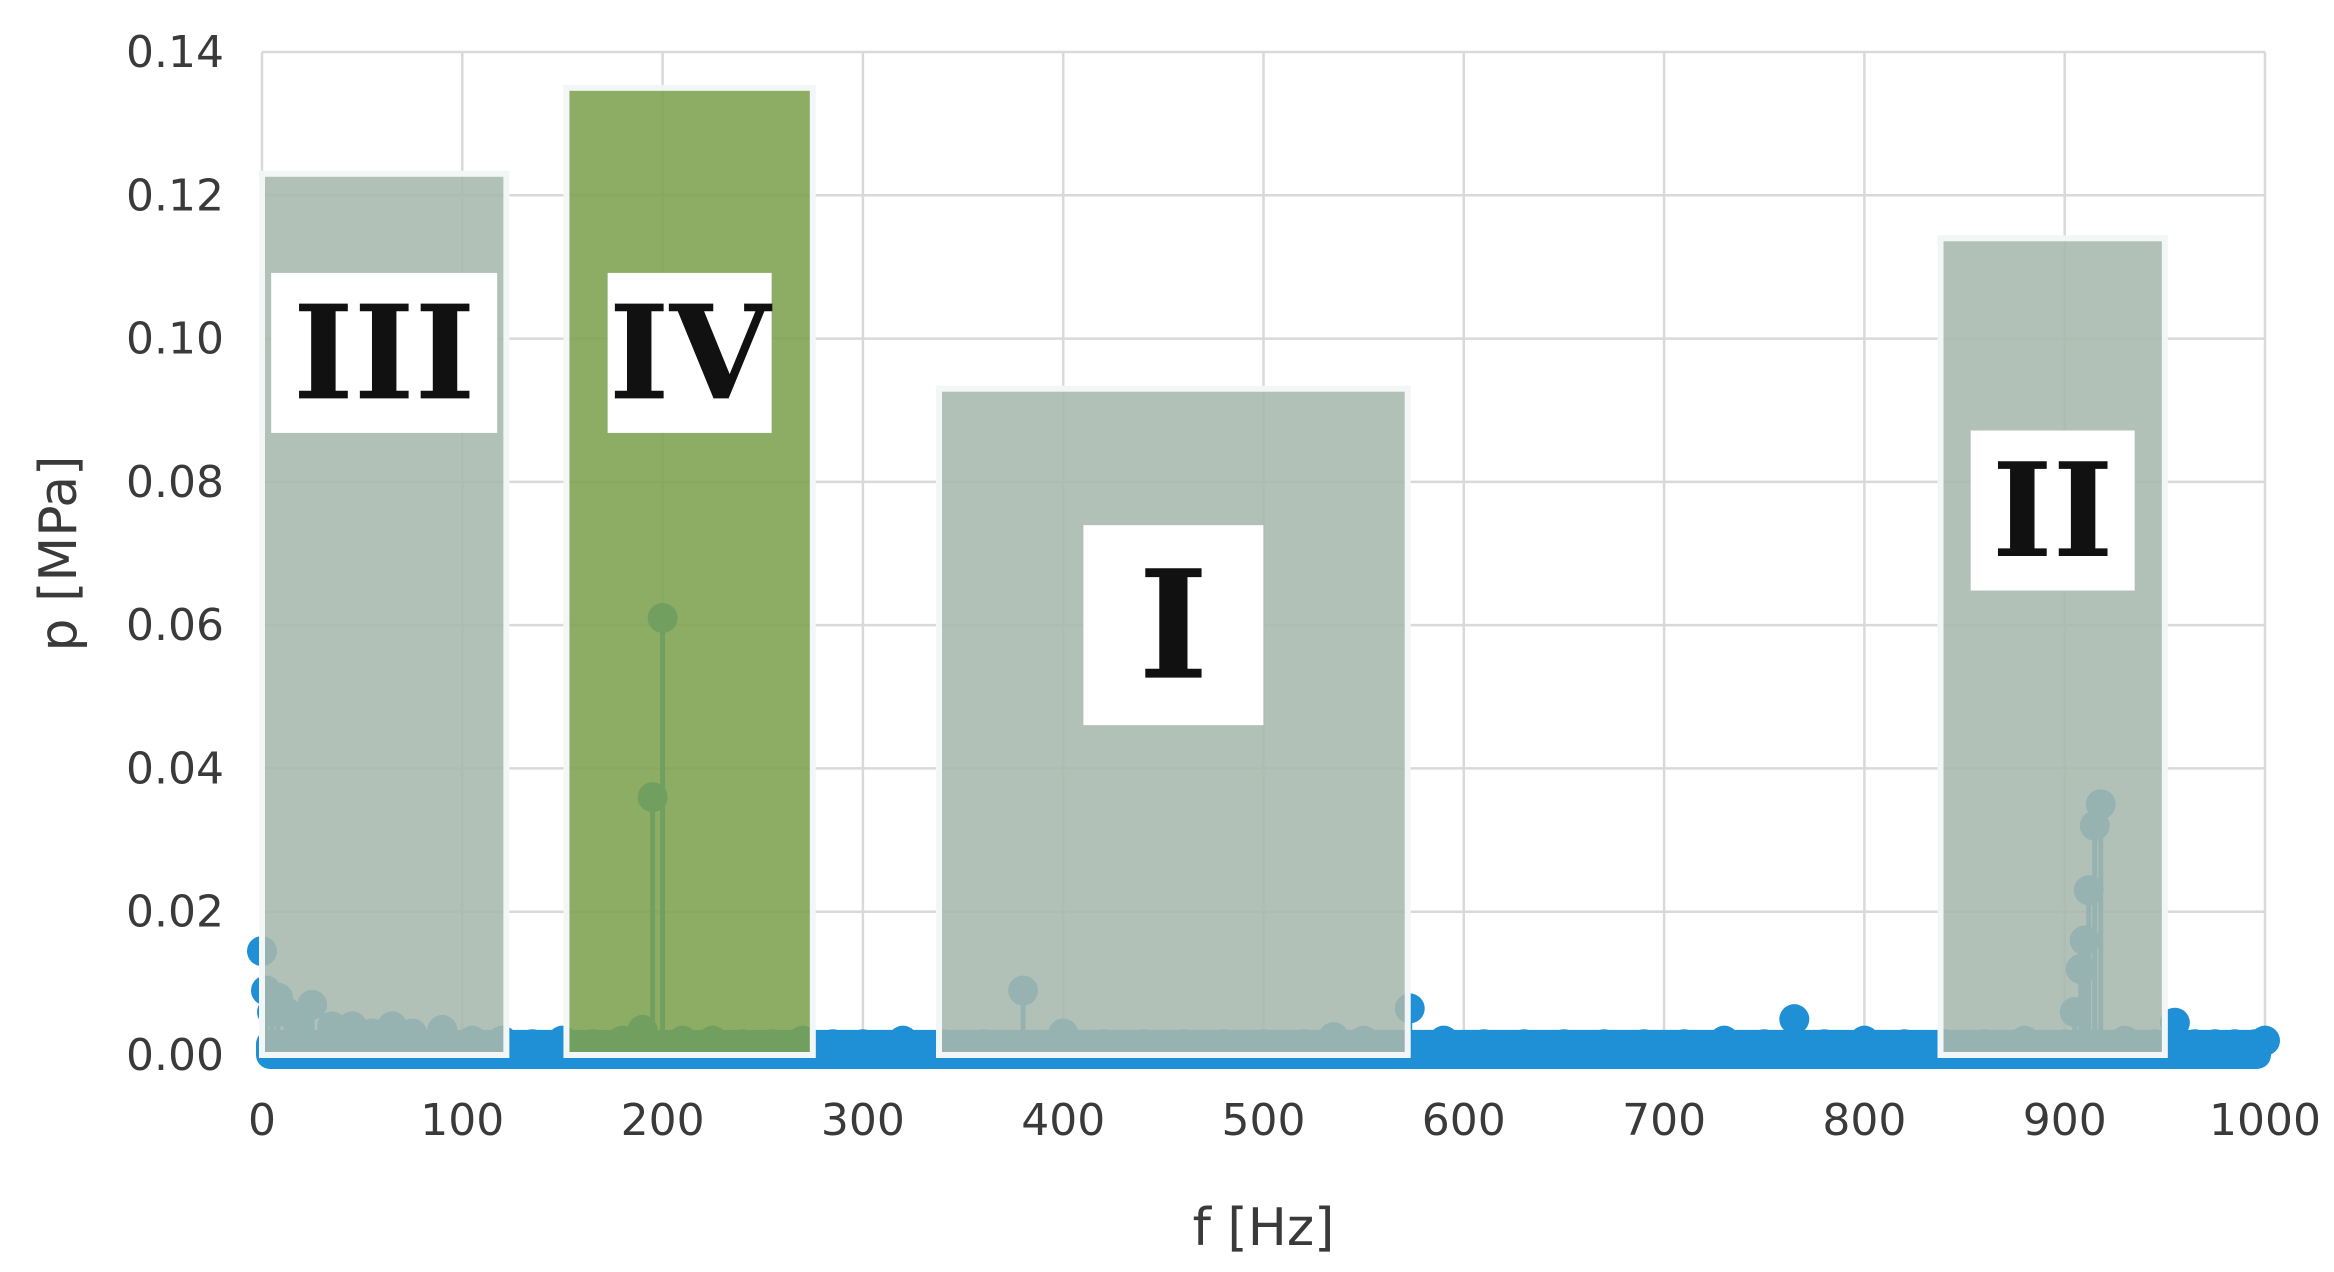  I want to click on x-tick-label: 300, so click(863, 1120).